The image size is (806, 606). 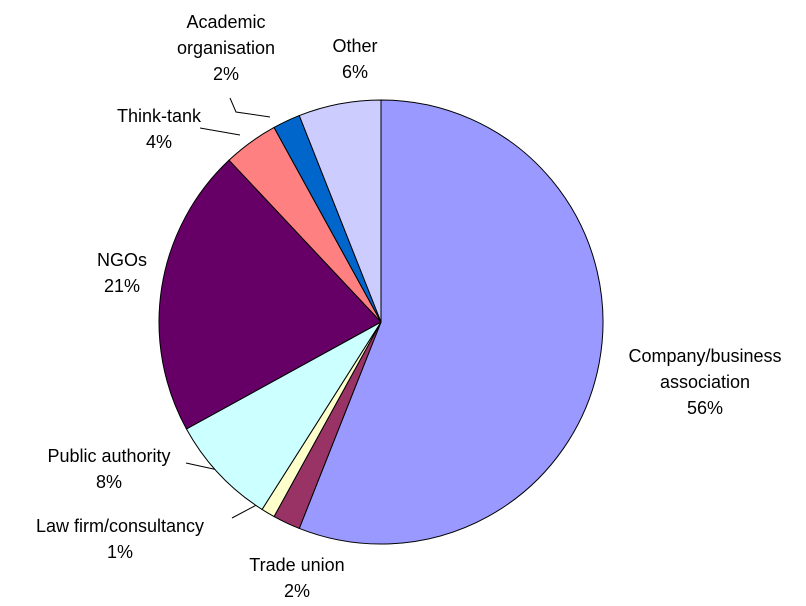 What do you see at coordinates (121, 260) in the screenshot?
I see `category-label: NGOs` at bounding box center [121, 260].